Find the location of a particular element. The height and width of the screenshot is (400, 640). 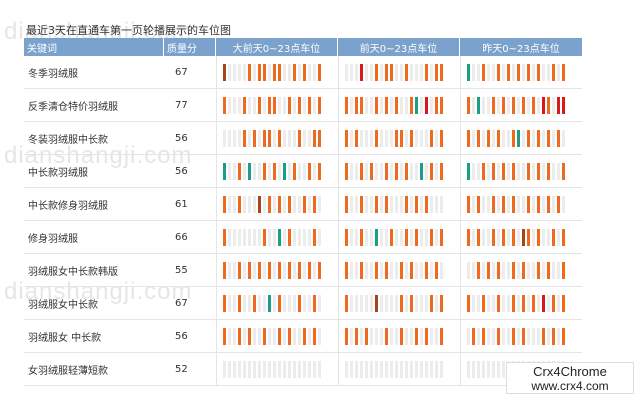

slot-cell-day1 is located at coordinates (277, 270).